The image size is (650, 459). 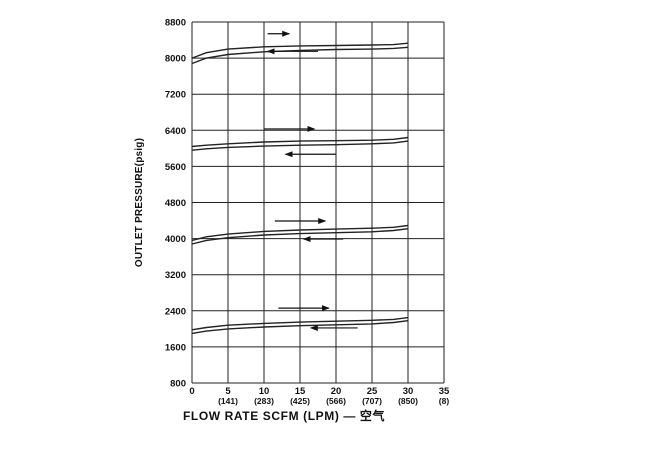 I want to click on y-tick-label: 8800, so click(x=175, y=23).